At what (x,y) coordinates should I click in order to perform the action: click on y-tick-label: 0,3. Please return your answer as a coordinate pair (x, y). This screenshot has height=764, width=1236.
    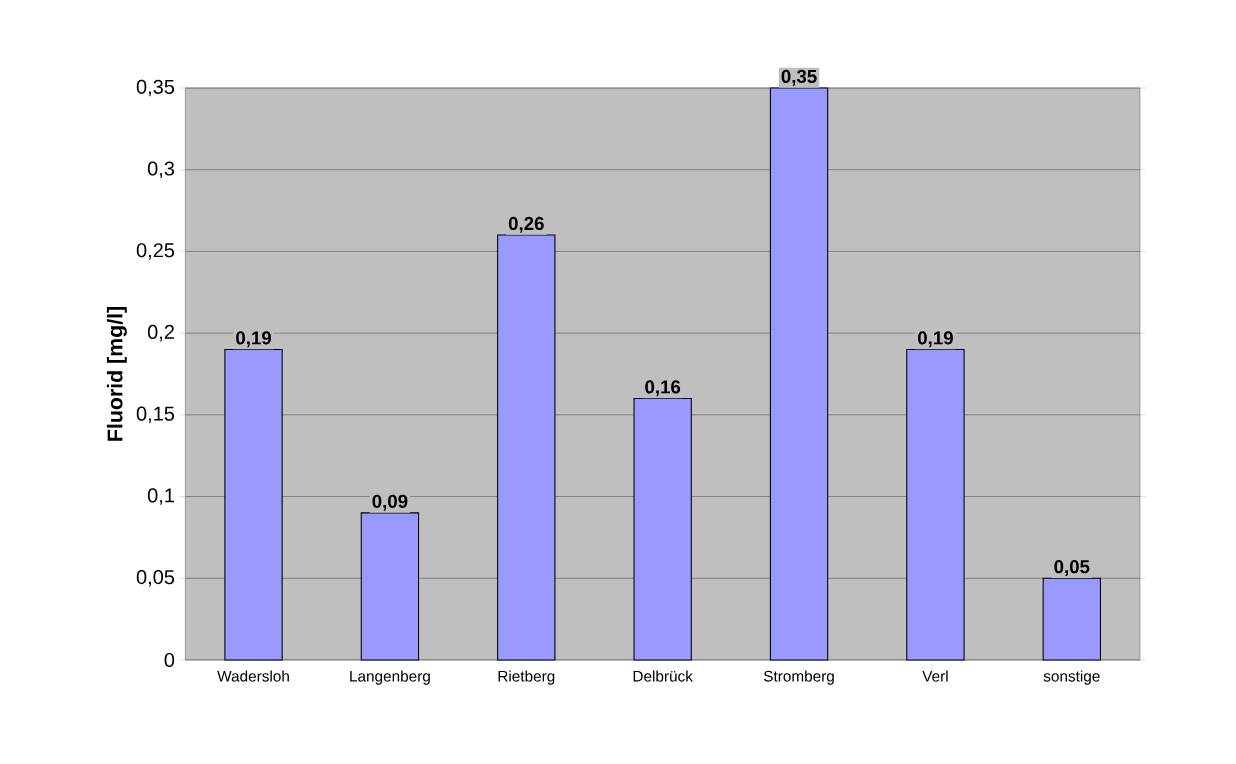
    Looking at the image, I should click on (161, 169).